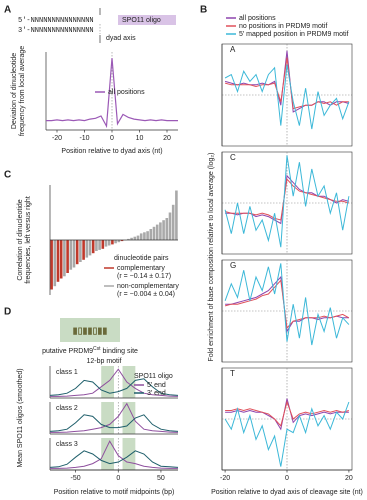 The width and height of the screenshot is (367, 500). What do you see at coordinates (146, 294) in the screenshot?
I see `legend-stat: (r = −0.004 ± 0.04)` at bounding box center [146, 294].